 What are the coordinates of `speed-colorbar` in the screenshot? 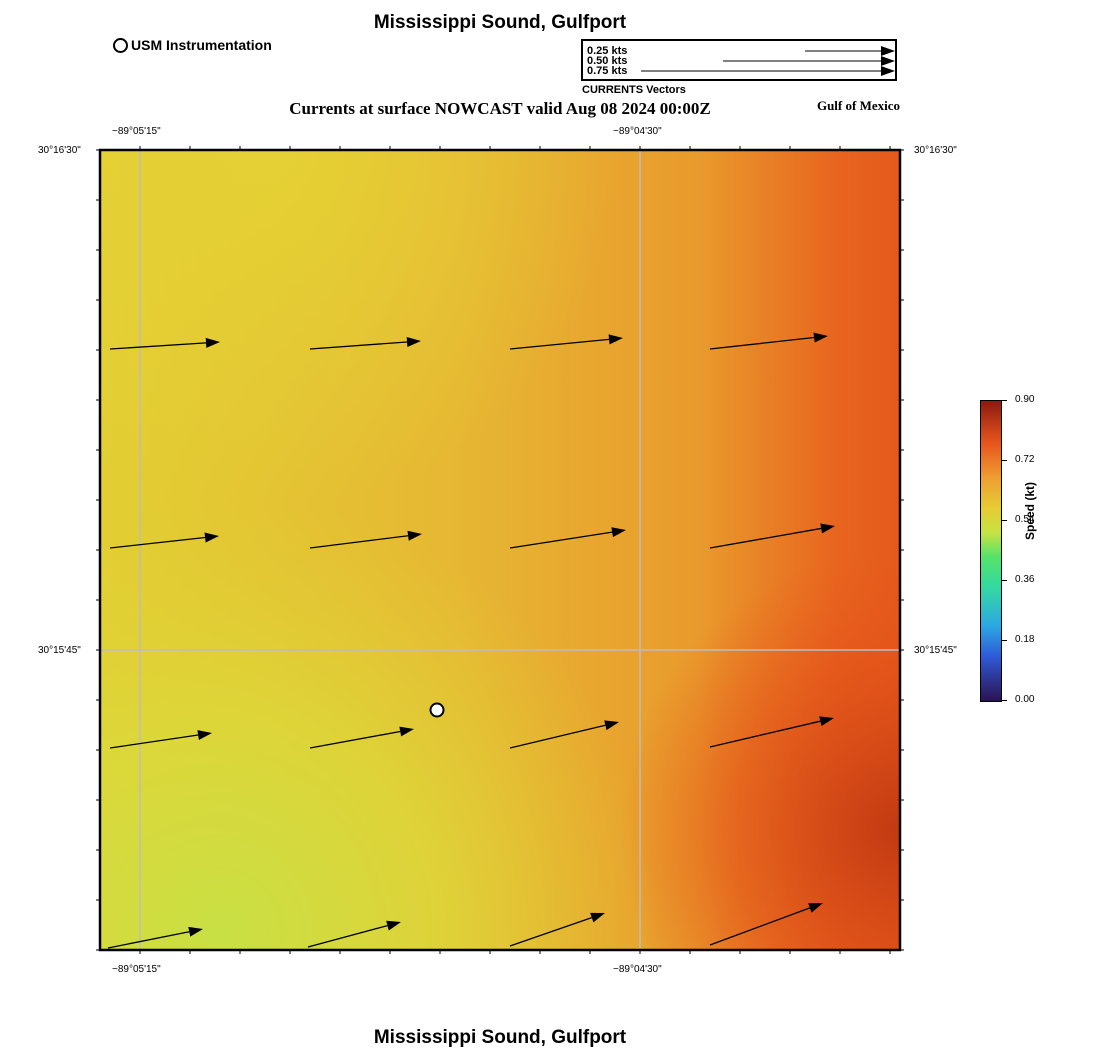 It's located at (991, 551).